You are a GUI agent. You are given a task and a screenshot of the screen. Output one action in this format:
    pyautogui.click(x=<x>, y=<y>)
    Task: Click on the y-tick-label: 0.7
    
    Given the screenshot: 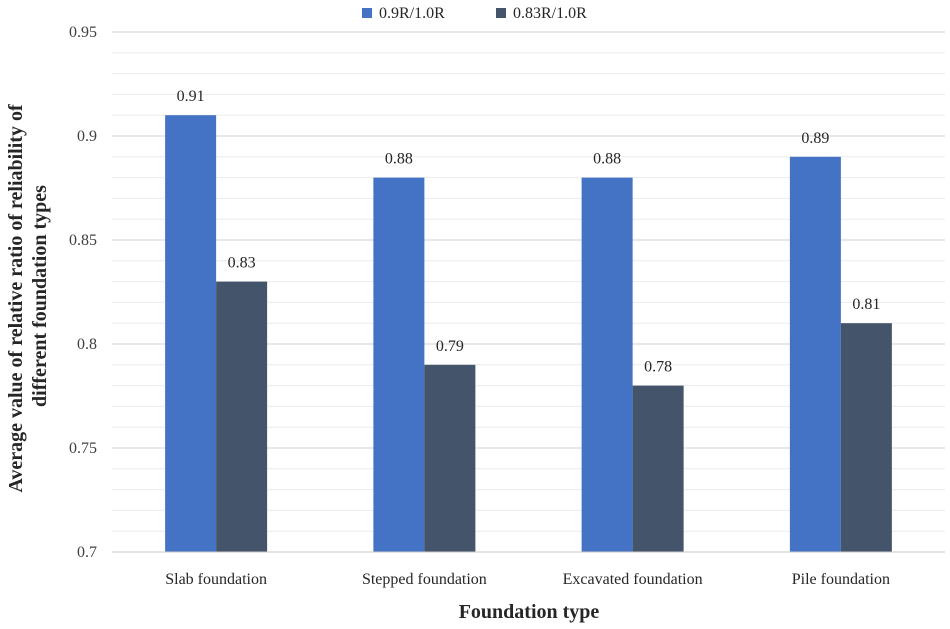 What is the action you would take?
    pyautogui.click(x=87, y=552)
    